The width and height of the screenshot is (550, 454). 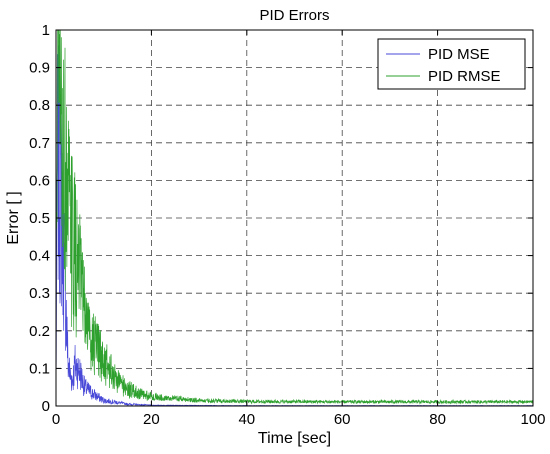 I want to click on y-tick-label: 0.5, so click(x=39, y=218).